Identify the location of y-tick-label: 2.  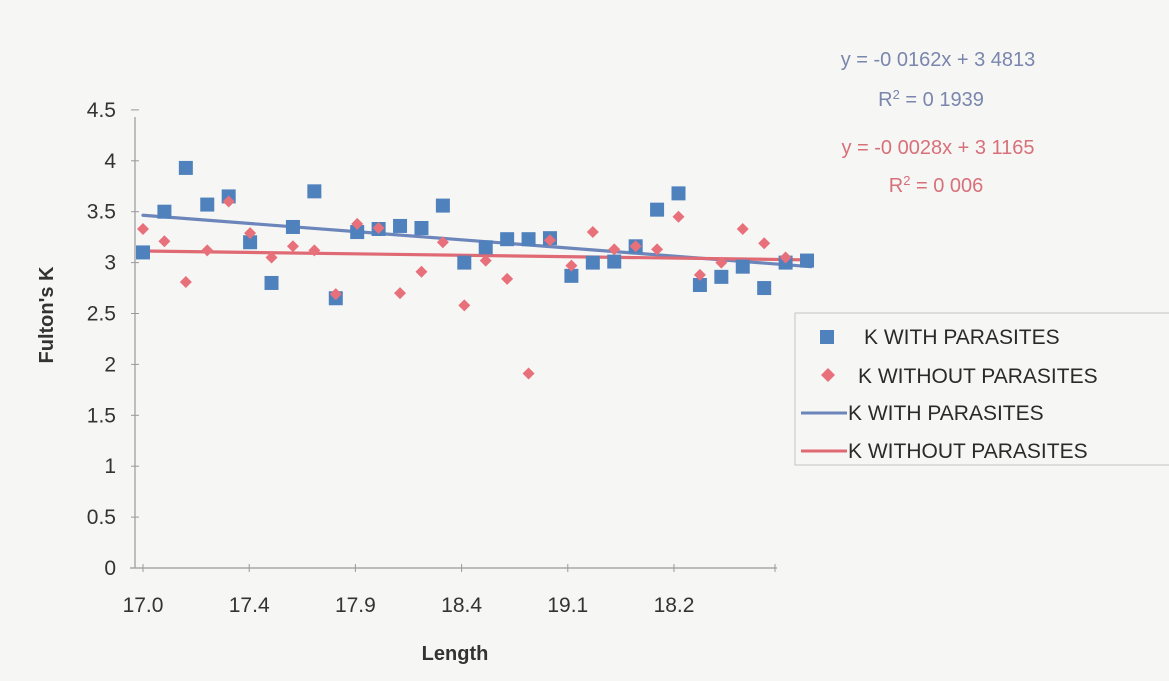
(110, 364).